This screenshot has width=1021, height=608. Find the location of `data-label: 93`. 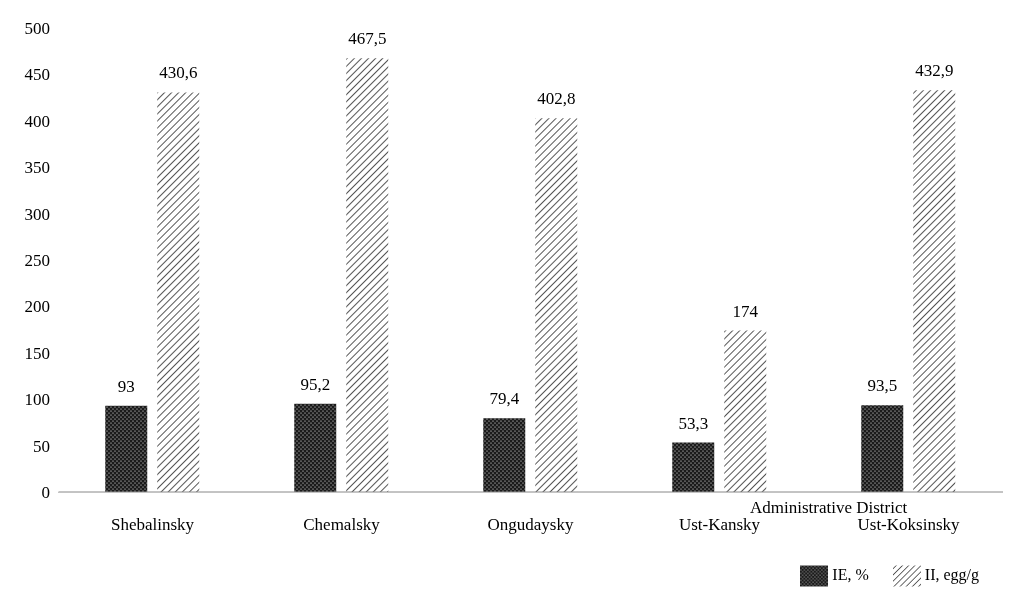

data-label: 93 is located at coordinates (126, 386).